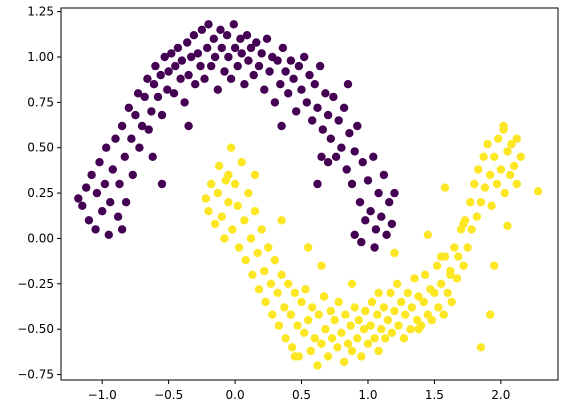 This screenshot has height=413, width=567. What do you see at coordinates (40, 57) in the screenshot?
I see `y-tick-label: 1.00` at bounding box center [40, 57].